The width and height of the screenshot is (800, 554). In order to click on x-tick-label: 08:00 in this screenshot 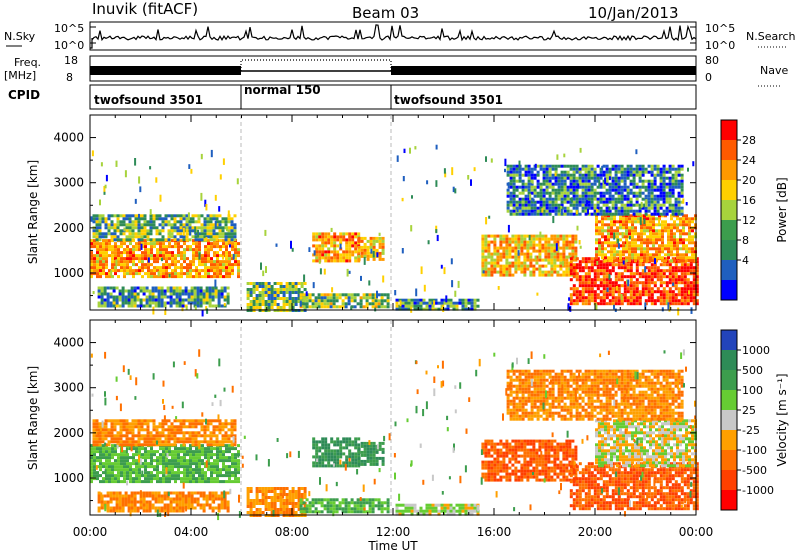, I will do `click(292, 532)`.